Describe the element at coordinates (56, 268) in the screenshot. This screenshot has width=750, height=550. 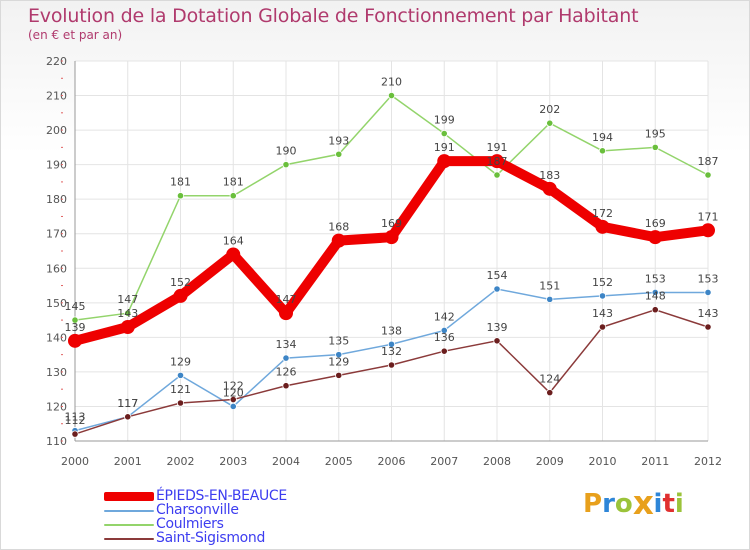
I see `y-tick-label: 160` at that location.